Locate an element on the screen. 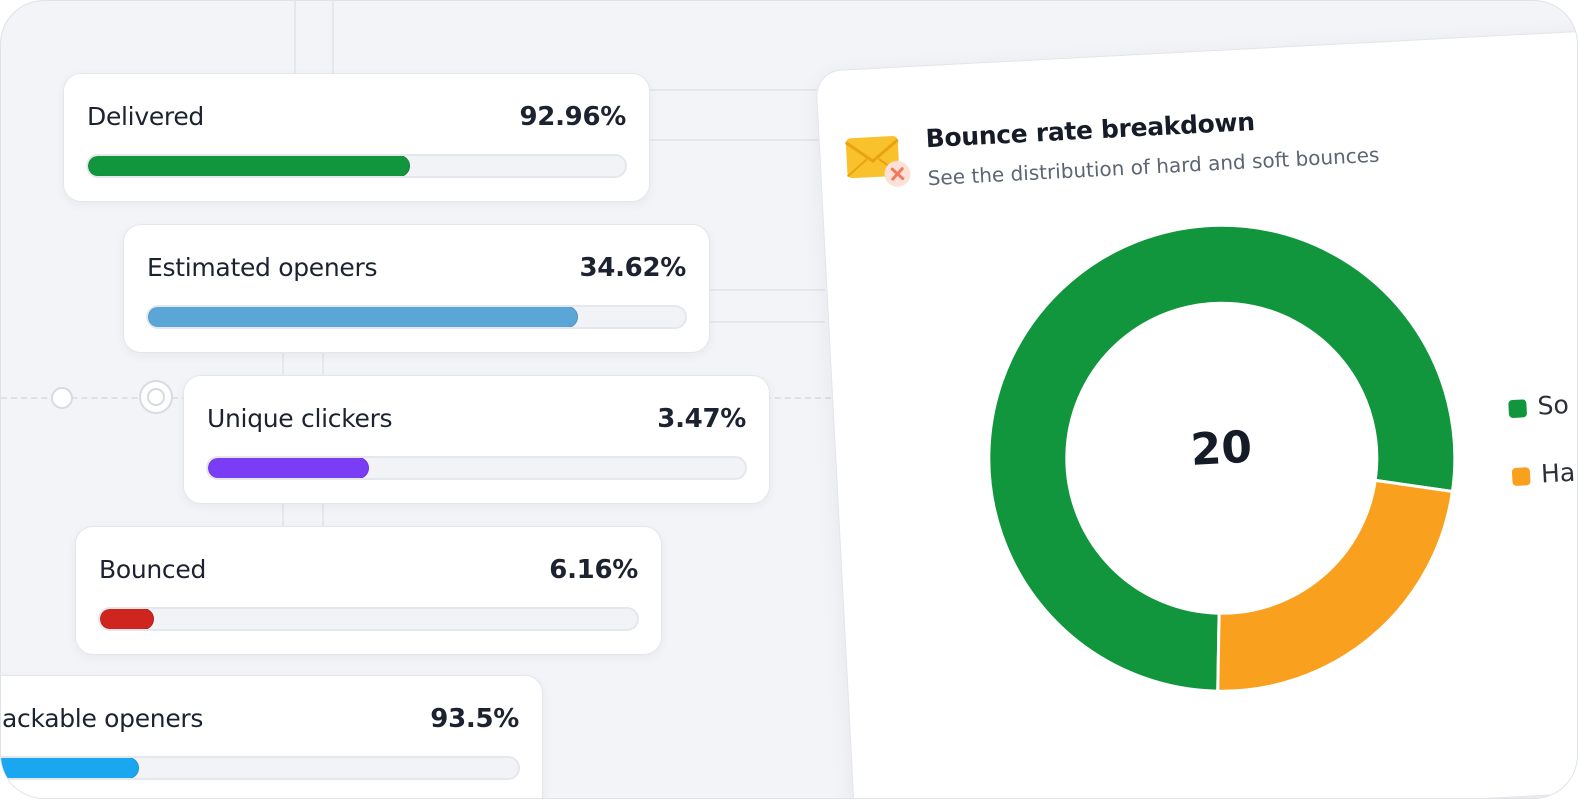  timeline-node-active is located at coordinates (156, 397).